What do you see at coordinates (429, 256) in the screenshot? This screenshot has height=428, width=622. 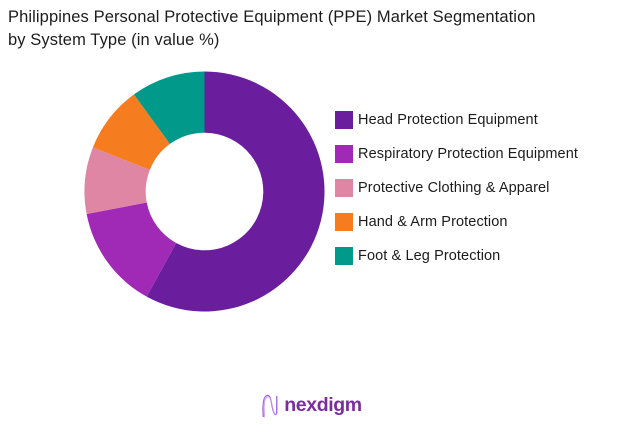 I see `legend-label: Foot & Leg Protection` at bounding box center [429, 256].